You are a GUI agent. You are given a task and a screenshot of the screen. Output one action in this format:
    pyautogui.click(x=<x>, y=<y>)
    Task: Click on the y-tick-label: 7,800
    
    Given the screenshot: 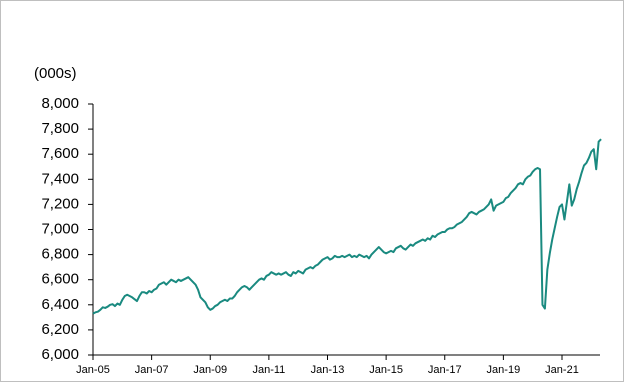 What is the action you would take?
    pyautogui.click(x=60, y=128)
    